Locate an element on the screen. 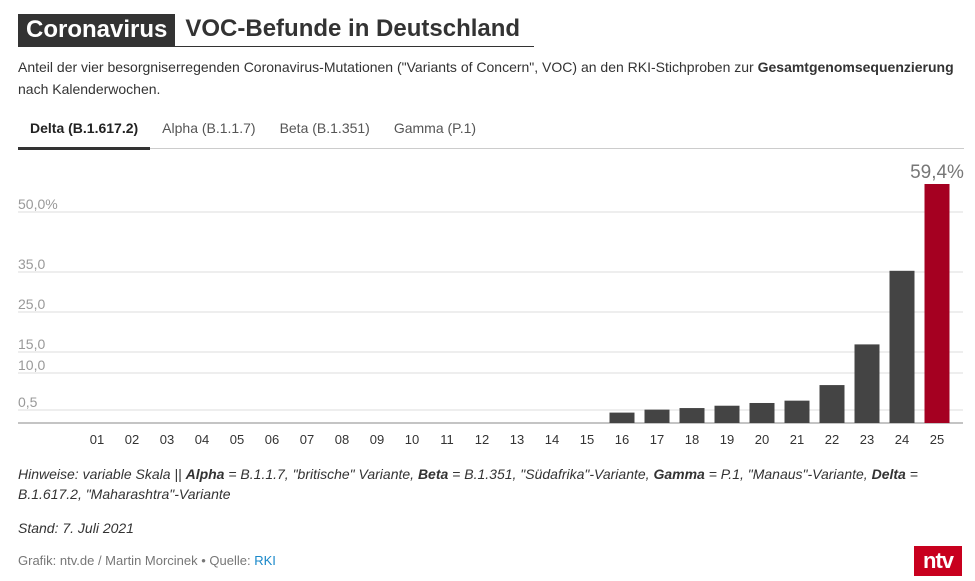 This screenshot has height=581, width=975. tab-delta: Delta (B.1.617.2) is located at coordinates (84, 131).